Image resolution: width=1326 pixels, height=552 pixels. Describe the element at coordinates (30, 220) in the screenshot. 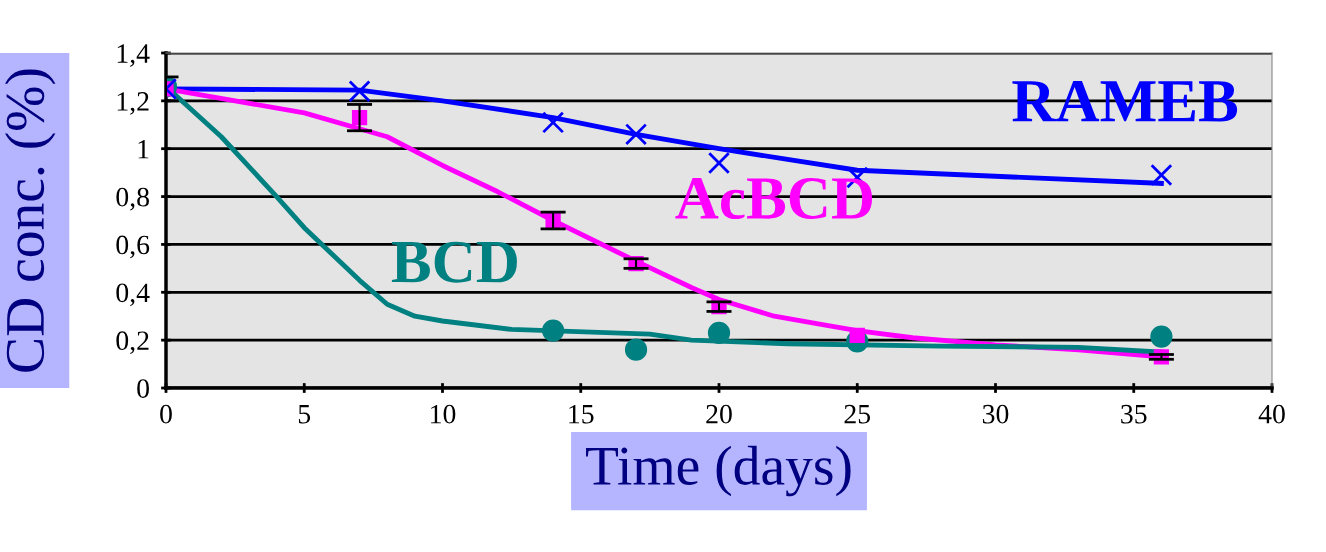

I see `y-axis-title: CD conc. (%)` at that location.